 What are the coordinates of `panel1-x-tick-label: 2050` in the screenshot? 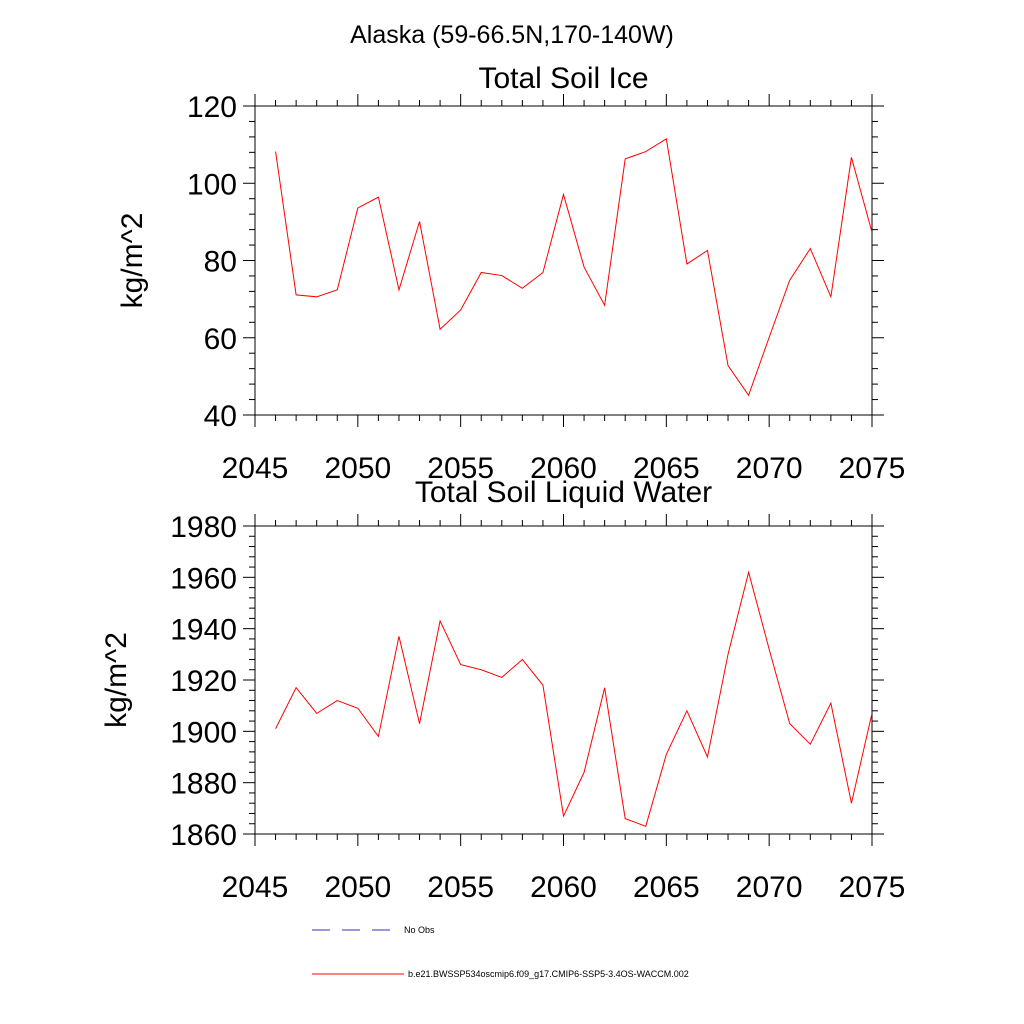 It's located at (357, 887).